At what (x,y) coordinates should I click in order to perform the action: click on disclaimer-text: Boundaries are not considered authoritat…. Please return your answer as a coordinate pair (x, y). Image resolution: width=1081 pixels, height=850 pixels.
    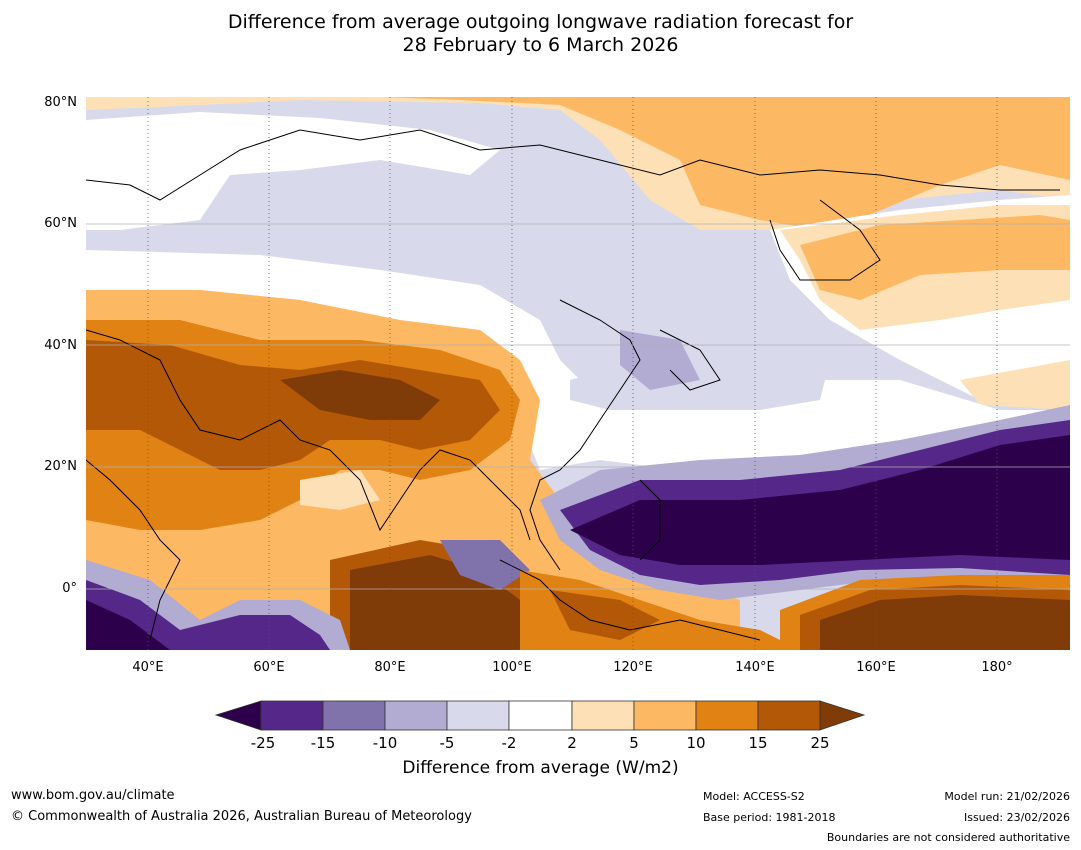
    Looking at the image, I should click on (948, 837).